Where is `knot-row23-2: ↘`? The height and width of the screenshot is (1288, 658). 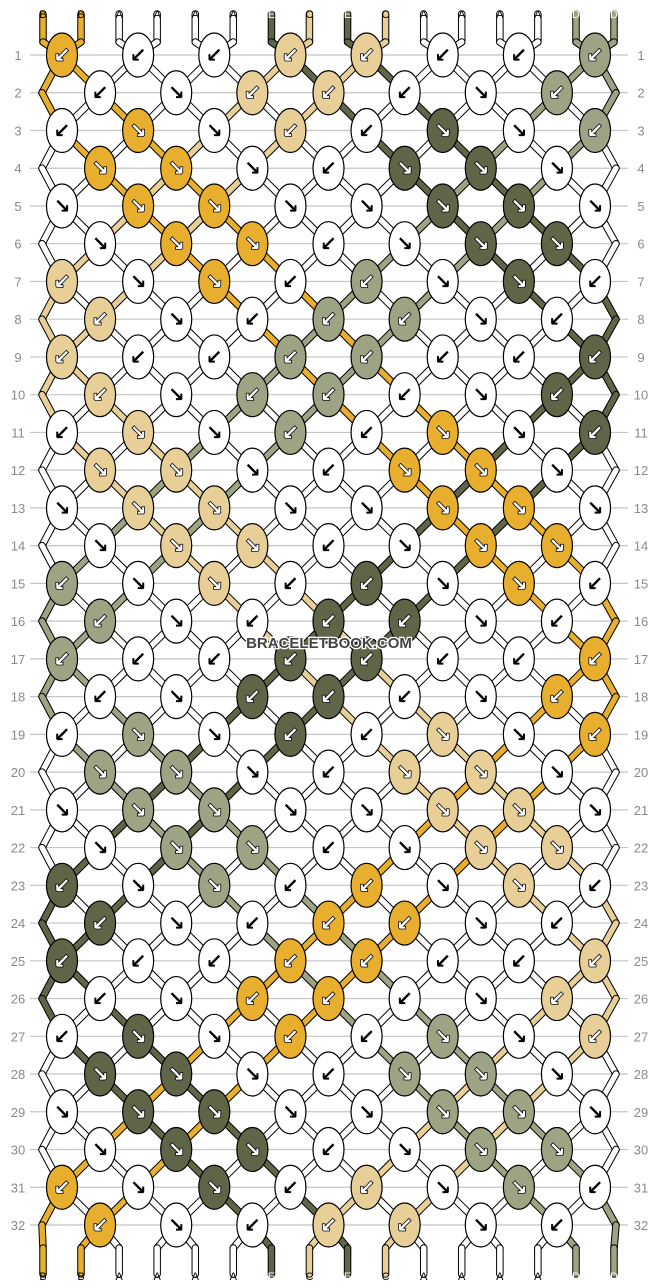
knot-row23-2: ↘ is located at coordinates (138, 885).